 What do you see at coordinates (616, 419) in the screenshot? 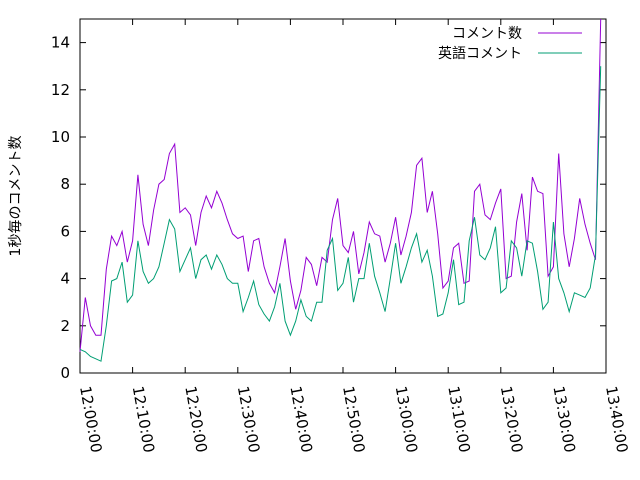
I see `x-tick-label: 13:40:00` at bounding box center [616, 419].